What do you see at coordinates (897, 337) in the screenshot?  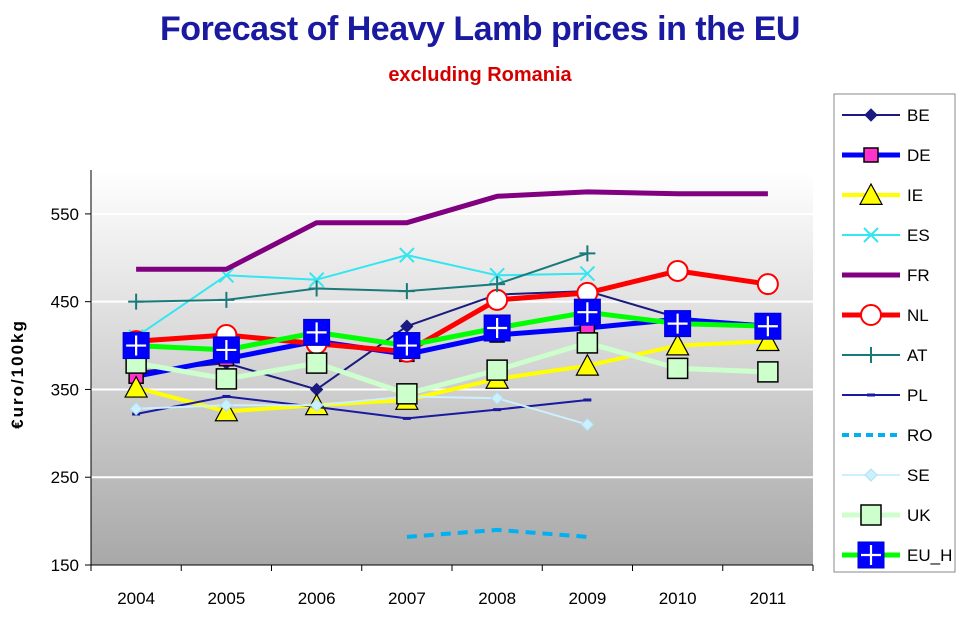 I see `legend-entries: BE DE IE ES FR NL AT PL RO SE UK EU_H` at bounding box center [897, 337].